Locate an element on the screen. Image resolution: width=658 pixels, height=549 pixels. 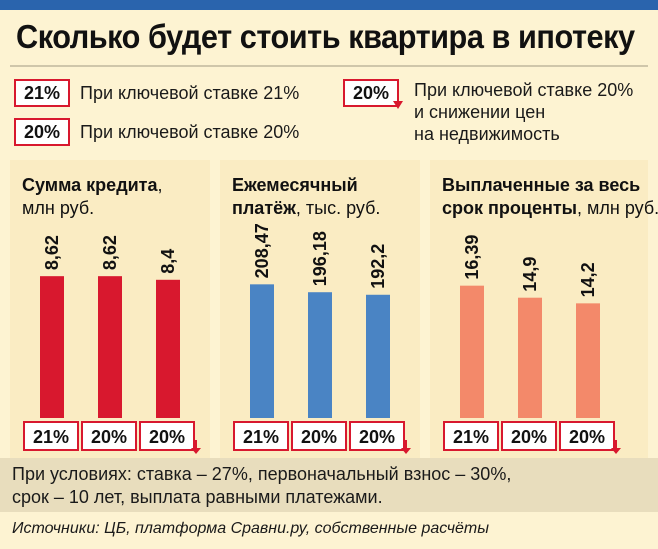
legend-tag-20-down-text: 20% is located at coordinates (371, 93).